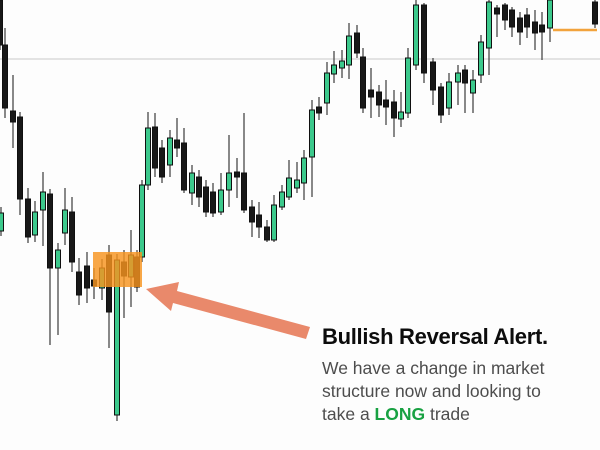 The width and height of the screenshot is (600, 450). Describe the element at coordinates (431, 391) in the screenshot. I see `callout-line2: structure now and looking to` at that location.